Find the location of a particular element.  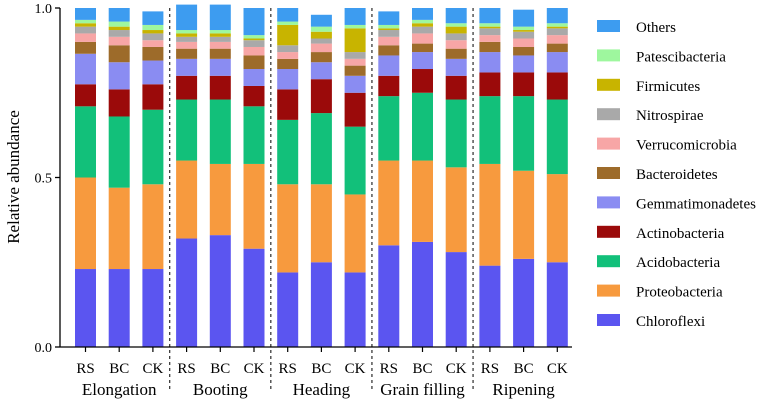

group-label: Grain filling is located at coordinates (422, 389).